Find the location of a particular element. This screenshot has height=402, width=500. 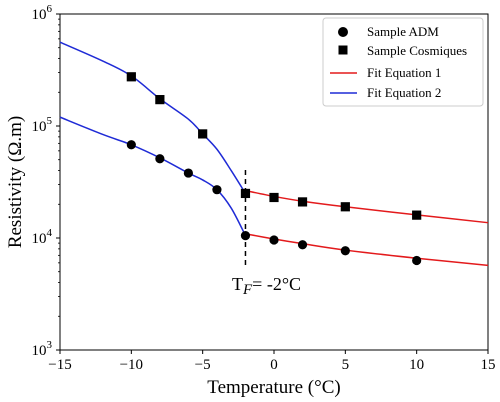

x-tick-label-6: 10 is located at coordinates (416, 365).